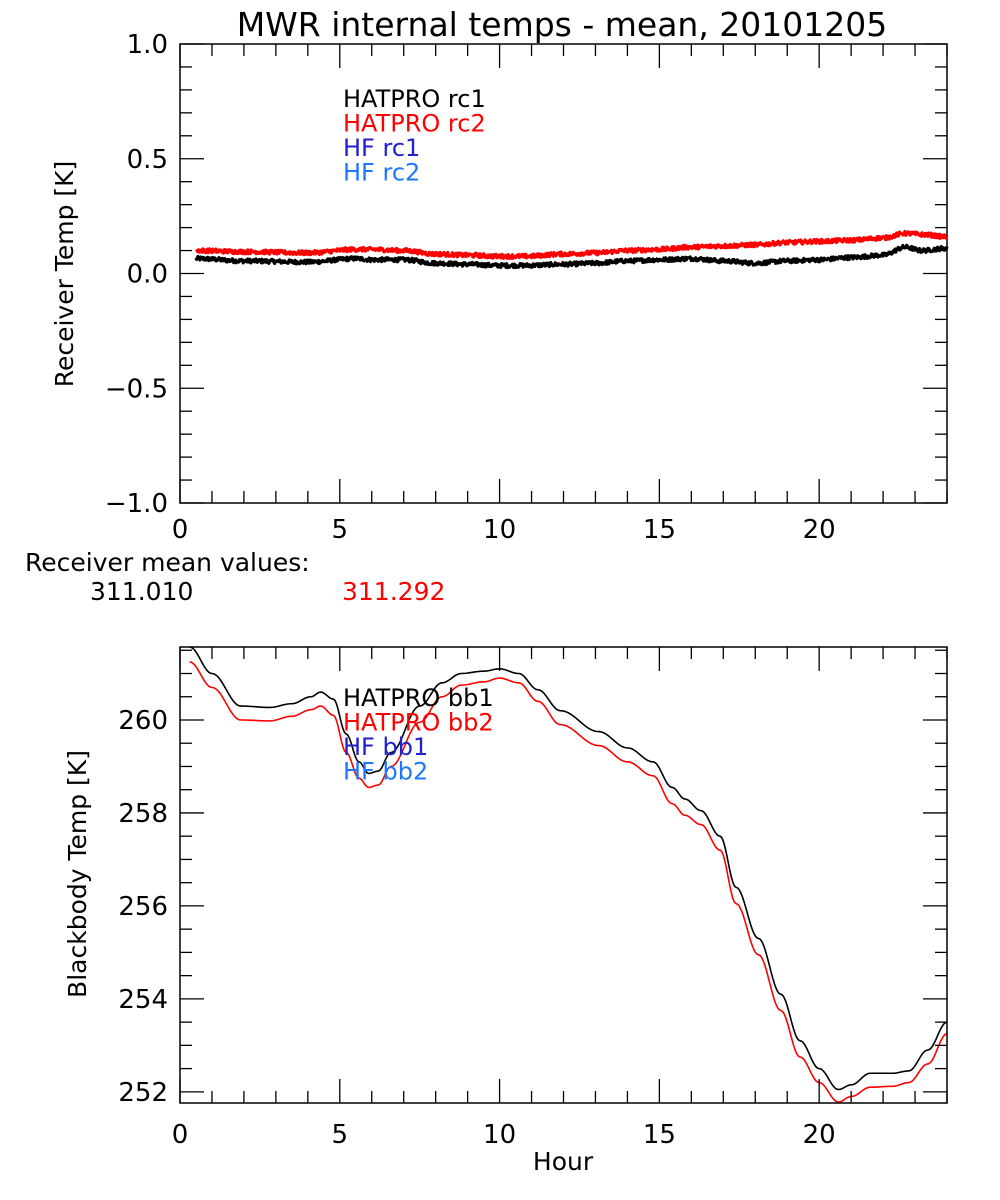 The height and width of the screenshot is (1200, 1000). Describe the element at coordinates (385, 747) in the screenshot. I see `legend-entry-hf-bb1: HF bb1` at that location.